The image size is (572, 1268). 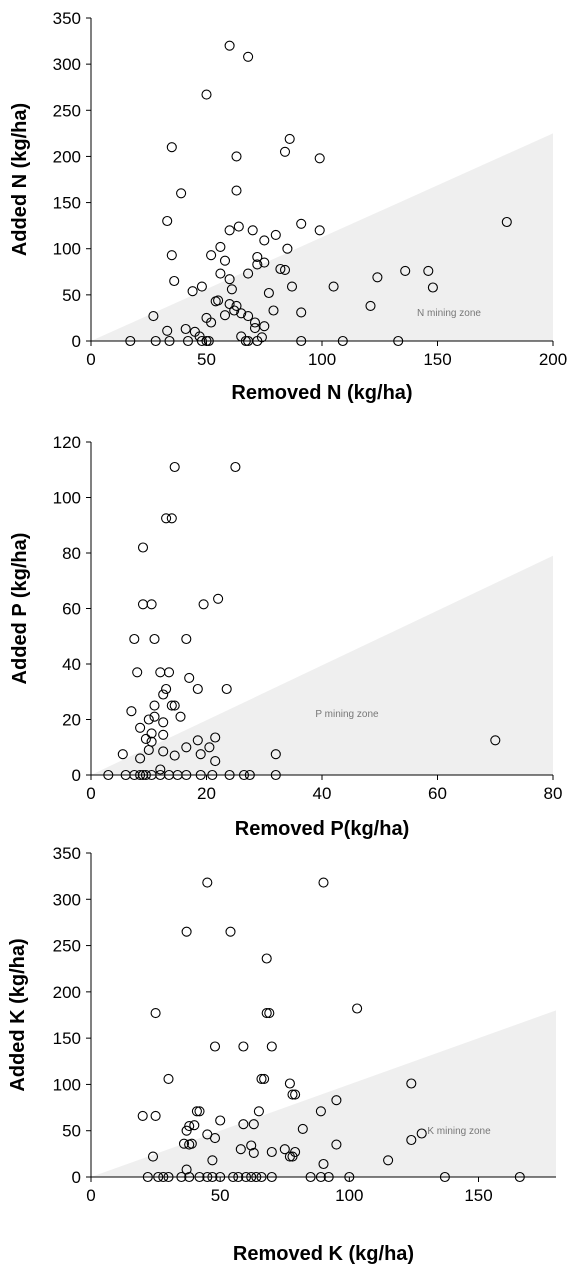 What do you see at coordinates (67, 110) in the screenshot?
I see `nitrogen-y-tick-label: 250` at bounding box center [67, 110].